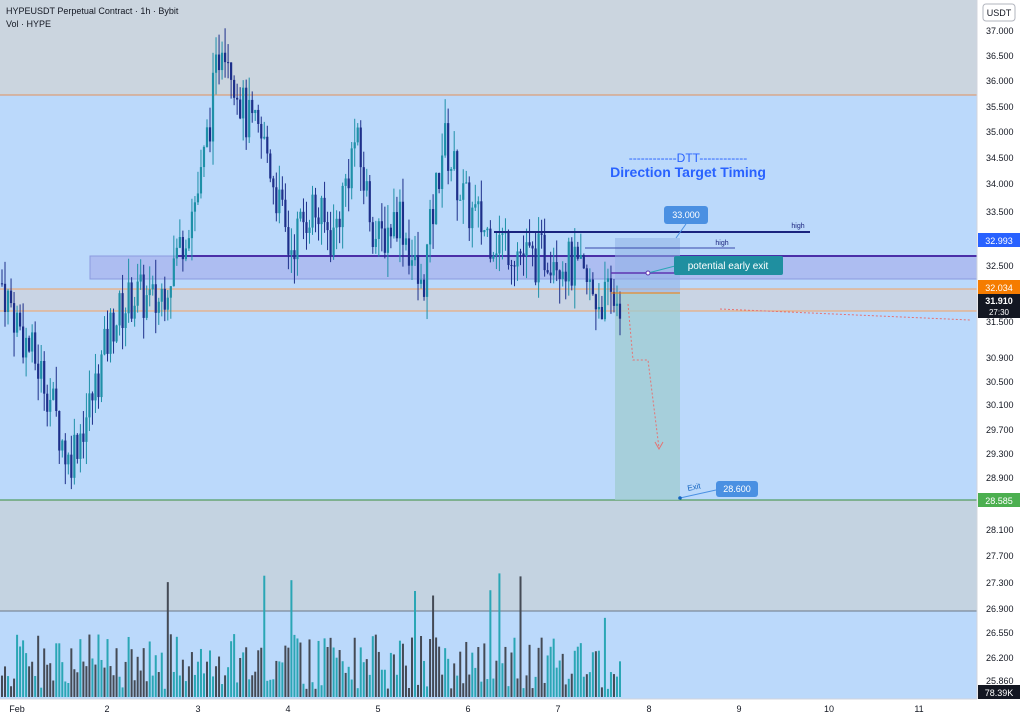  Describe the element at coordinates (999, 12) in the screenshot. I see `currency-button` at that location.